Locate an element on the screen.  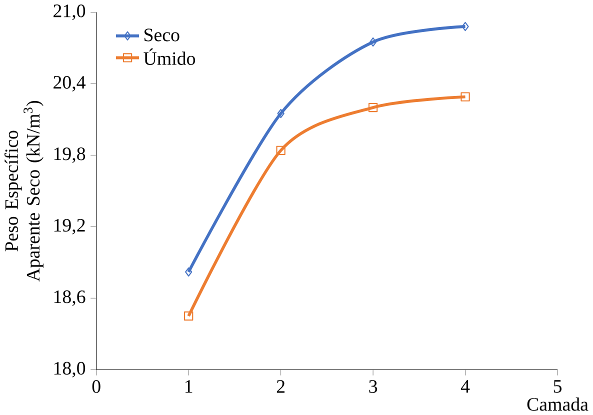
legend-label: Seco is located at coordinates (162, 35).